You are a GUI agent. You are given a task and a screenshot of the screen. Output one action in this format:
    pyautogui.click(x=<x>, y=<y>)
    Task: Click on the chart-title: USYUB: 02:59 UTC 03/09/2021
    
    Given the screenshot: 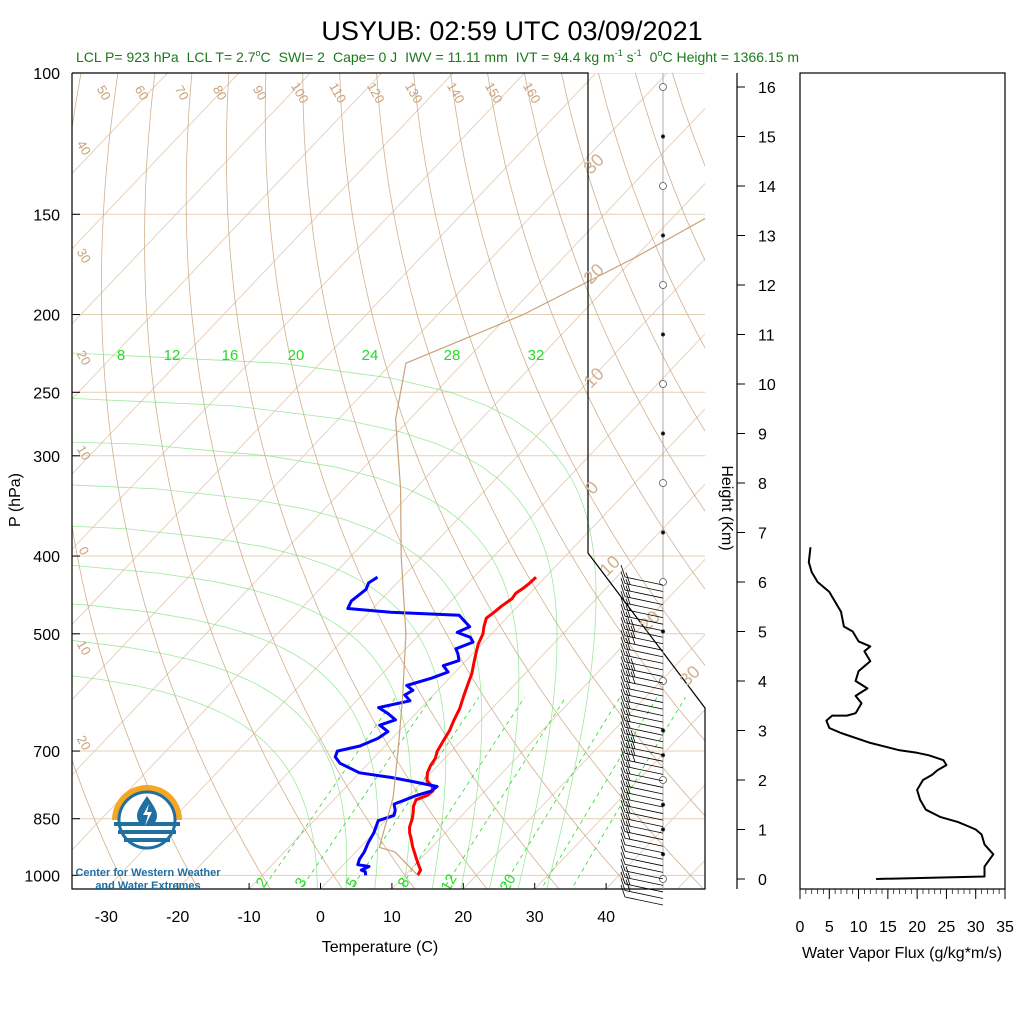 What is the action you would take?
    pyautogui.click(x=511, y=31)
    